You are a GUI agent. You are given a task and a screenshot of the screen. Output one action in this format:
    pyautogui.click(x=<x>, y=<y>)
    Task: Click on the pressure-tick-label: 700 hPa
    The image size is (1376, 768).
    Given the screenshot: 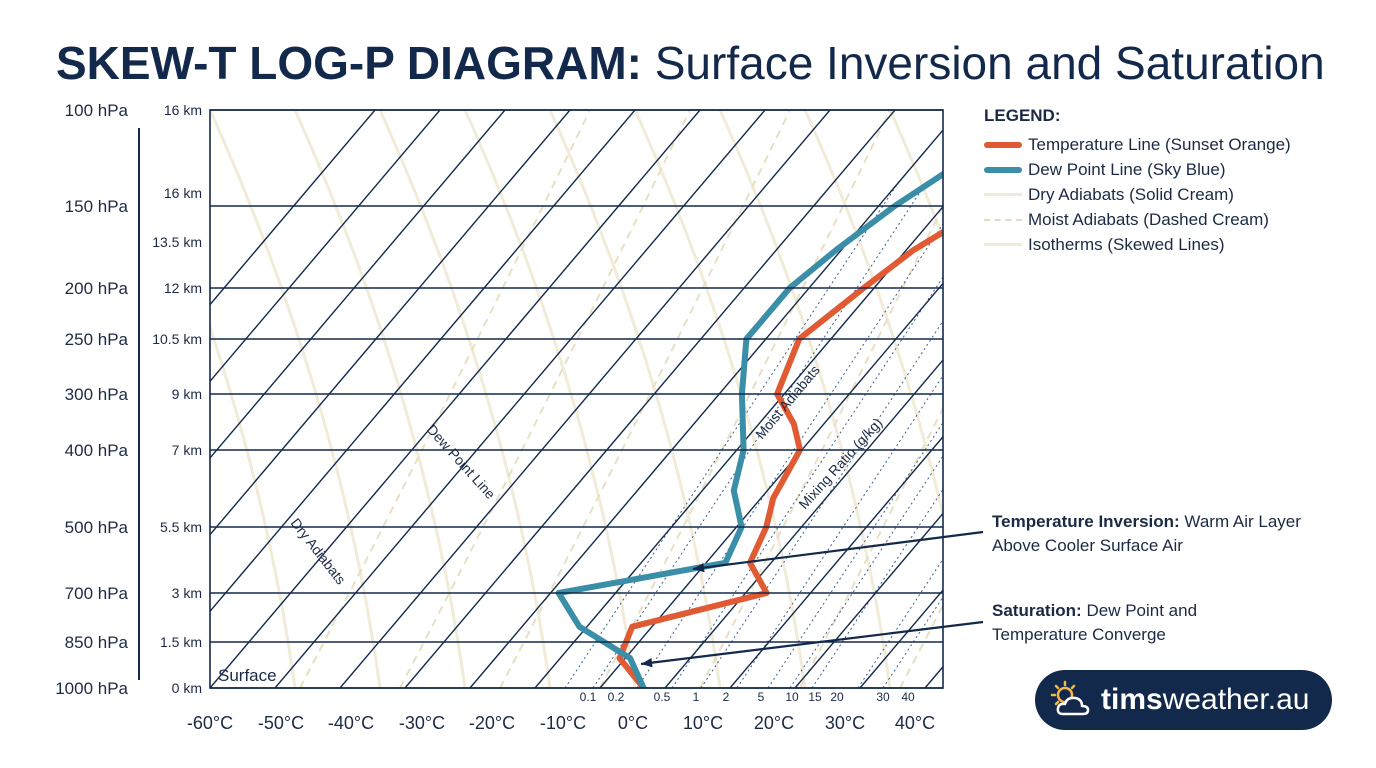 What is the action you would take?
    pyautogui.click(x=97, y=593)
    